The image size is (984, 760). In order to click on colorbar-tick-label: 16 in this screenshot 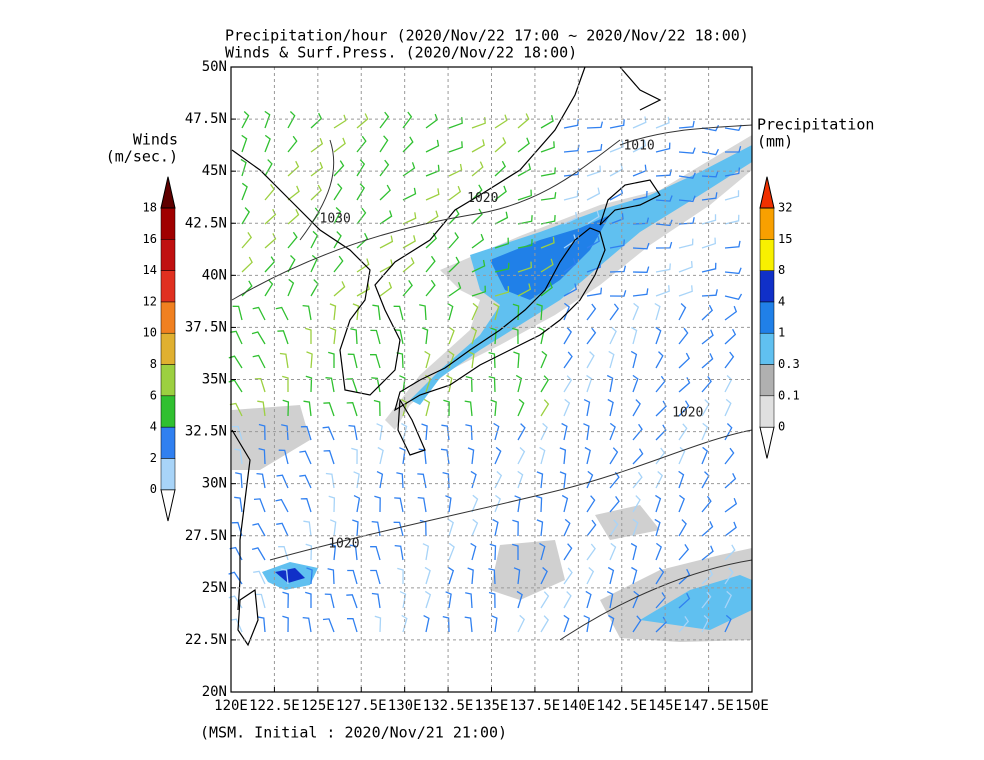, I will do `click(150, 239)`.